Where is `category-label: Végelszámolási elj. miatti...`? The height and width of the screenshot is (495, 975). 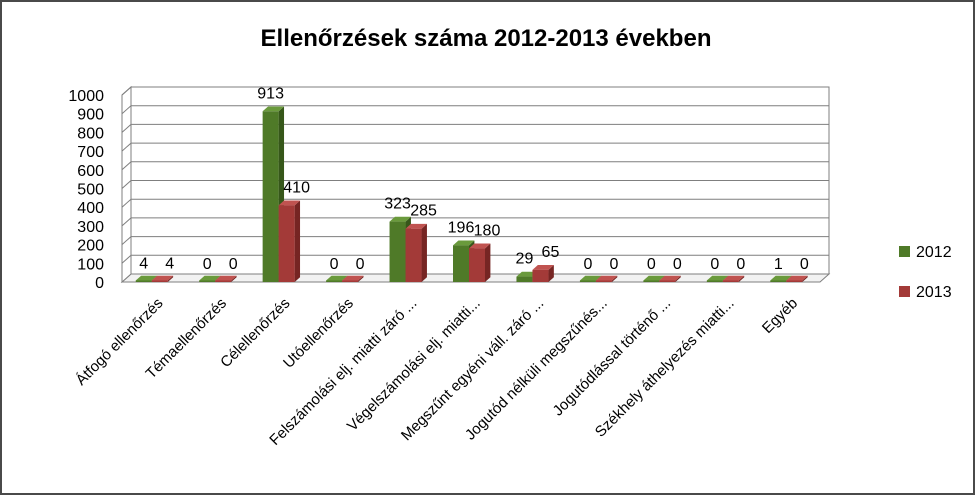 category-label: Végelszámolási elj. miatti... is located at coordinates (414, 365).